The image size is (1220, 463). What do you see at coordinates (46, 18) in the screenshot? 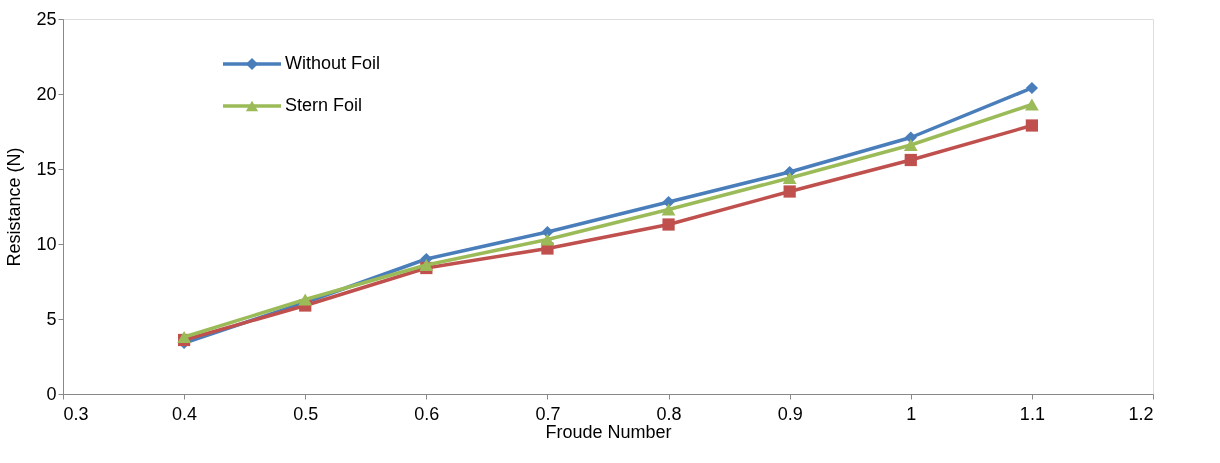
I see `y-tick-label: 25` at bounding box center [46, 18].